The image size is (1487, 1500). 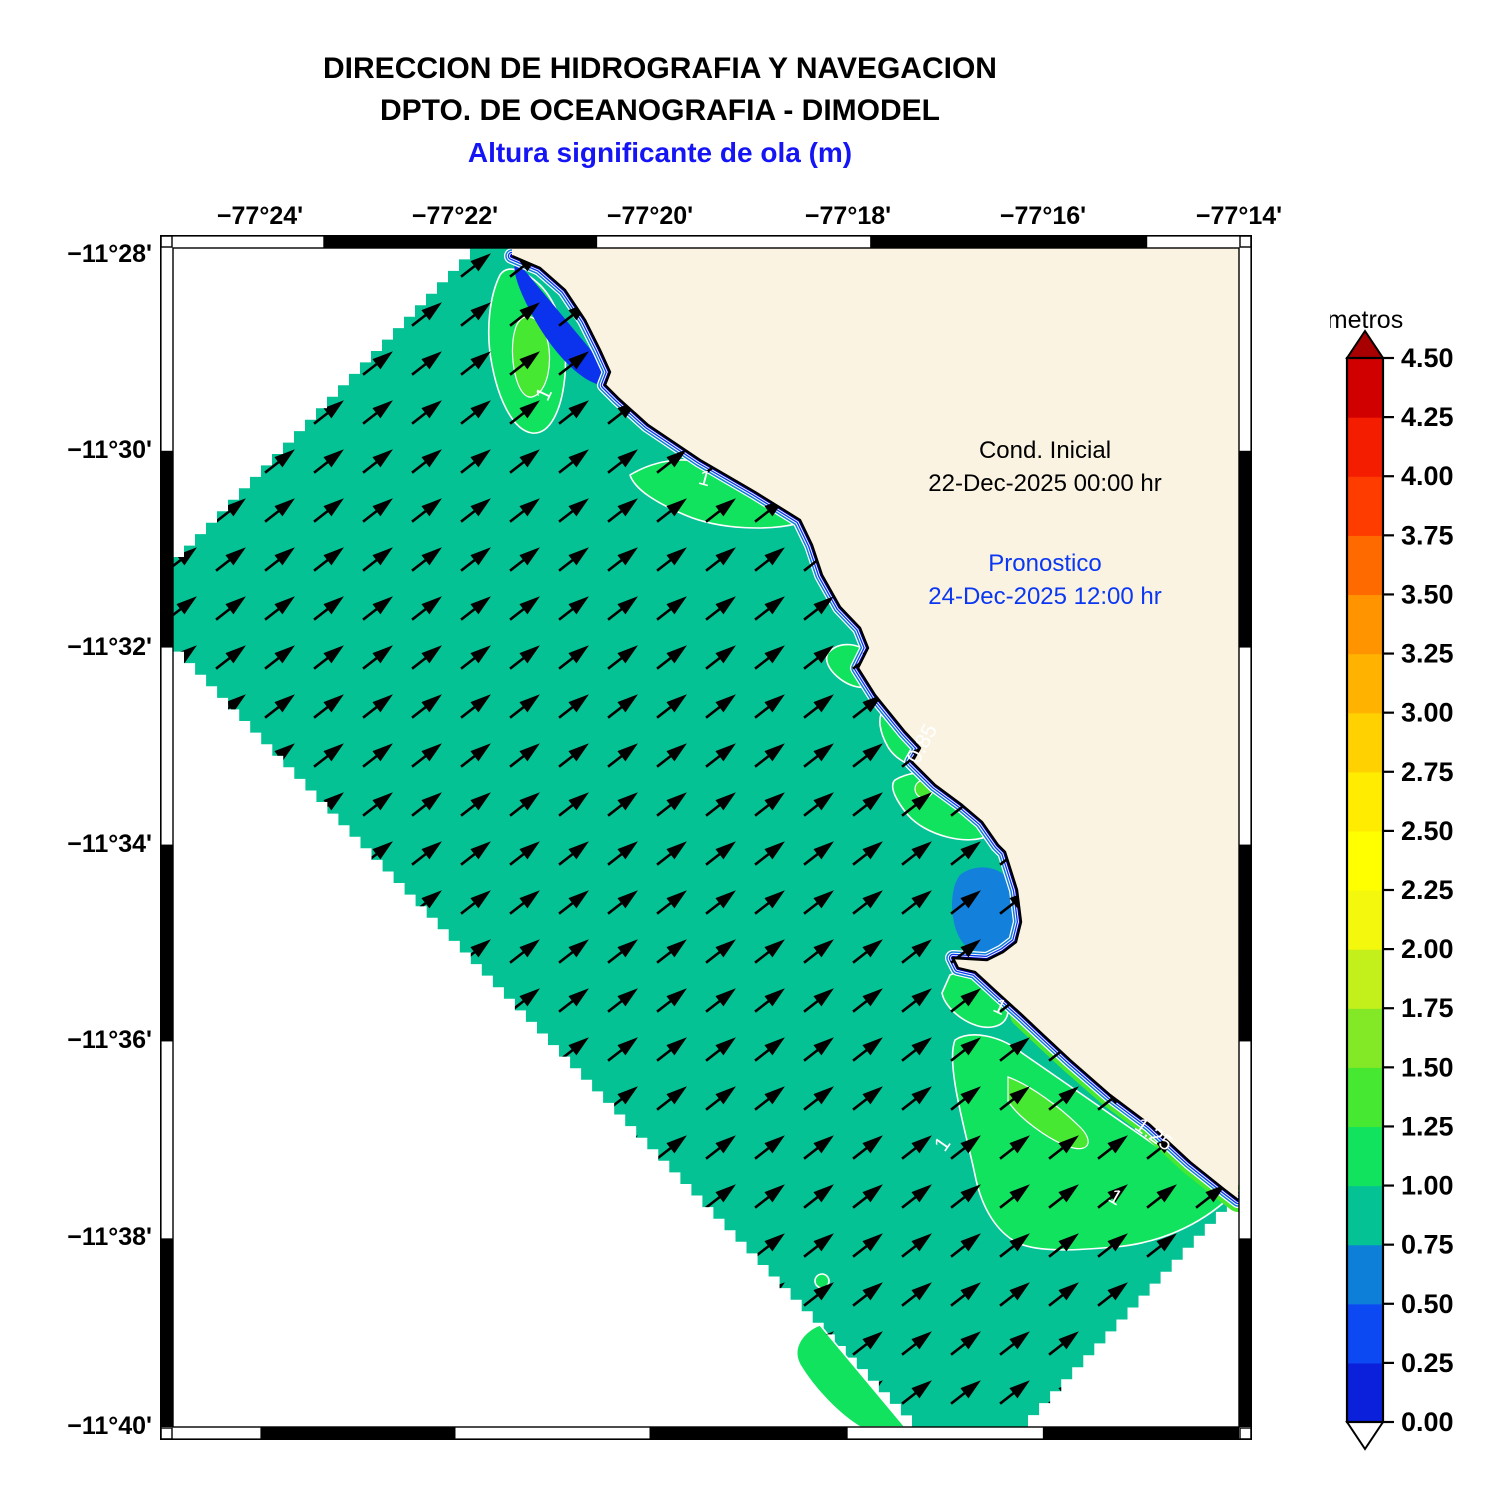 What do you see at coordinates (1427, 1067) in the screenshot?
I see `colorbar-tick-label: 1.50` at bounding box center [1427, 1067].